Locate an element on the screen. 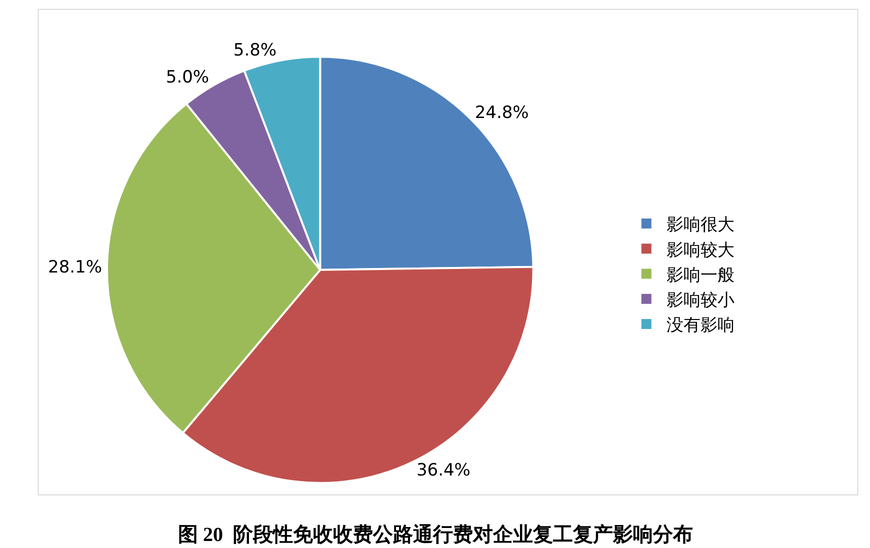  data-label: 24.8% is located at coordinates (501, 113).